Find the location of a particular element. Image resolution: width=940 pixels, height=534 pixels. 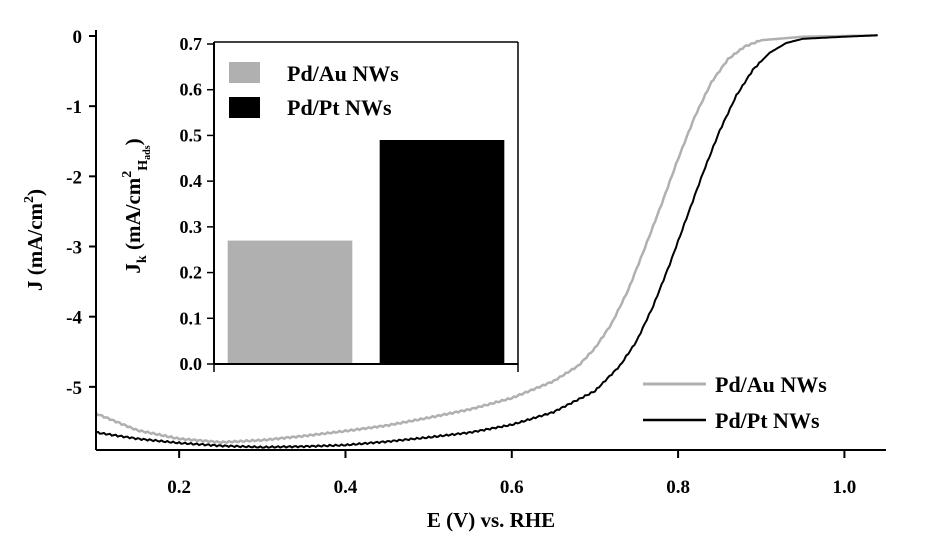

inset-bars-layer is located at coordinates (366, 252).